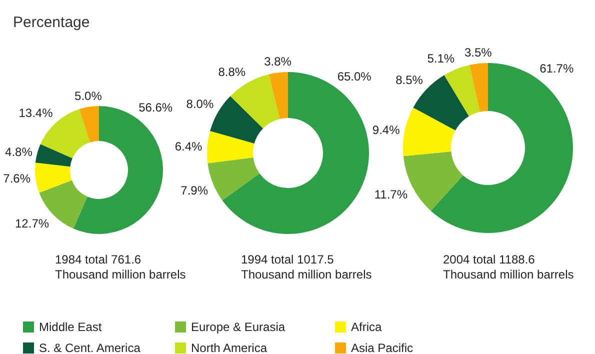 The image size is (595, 354). Describe the element at coordinates (238, 327) in the screenshot. I see `legend-label: Europe & Eurasia` at that location.